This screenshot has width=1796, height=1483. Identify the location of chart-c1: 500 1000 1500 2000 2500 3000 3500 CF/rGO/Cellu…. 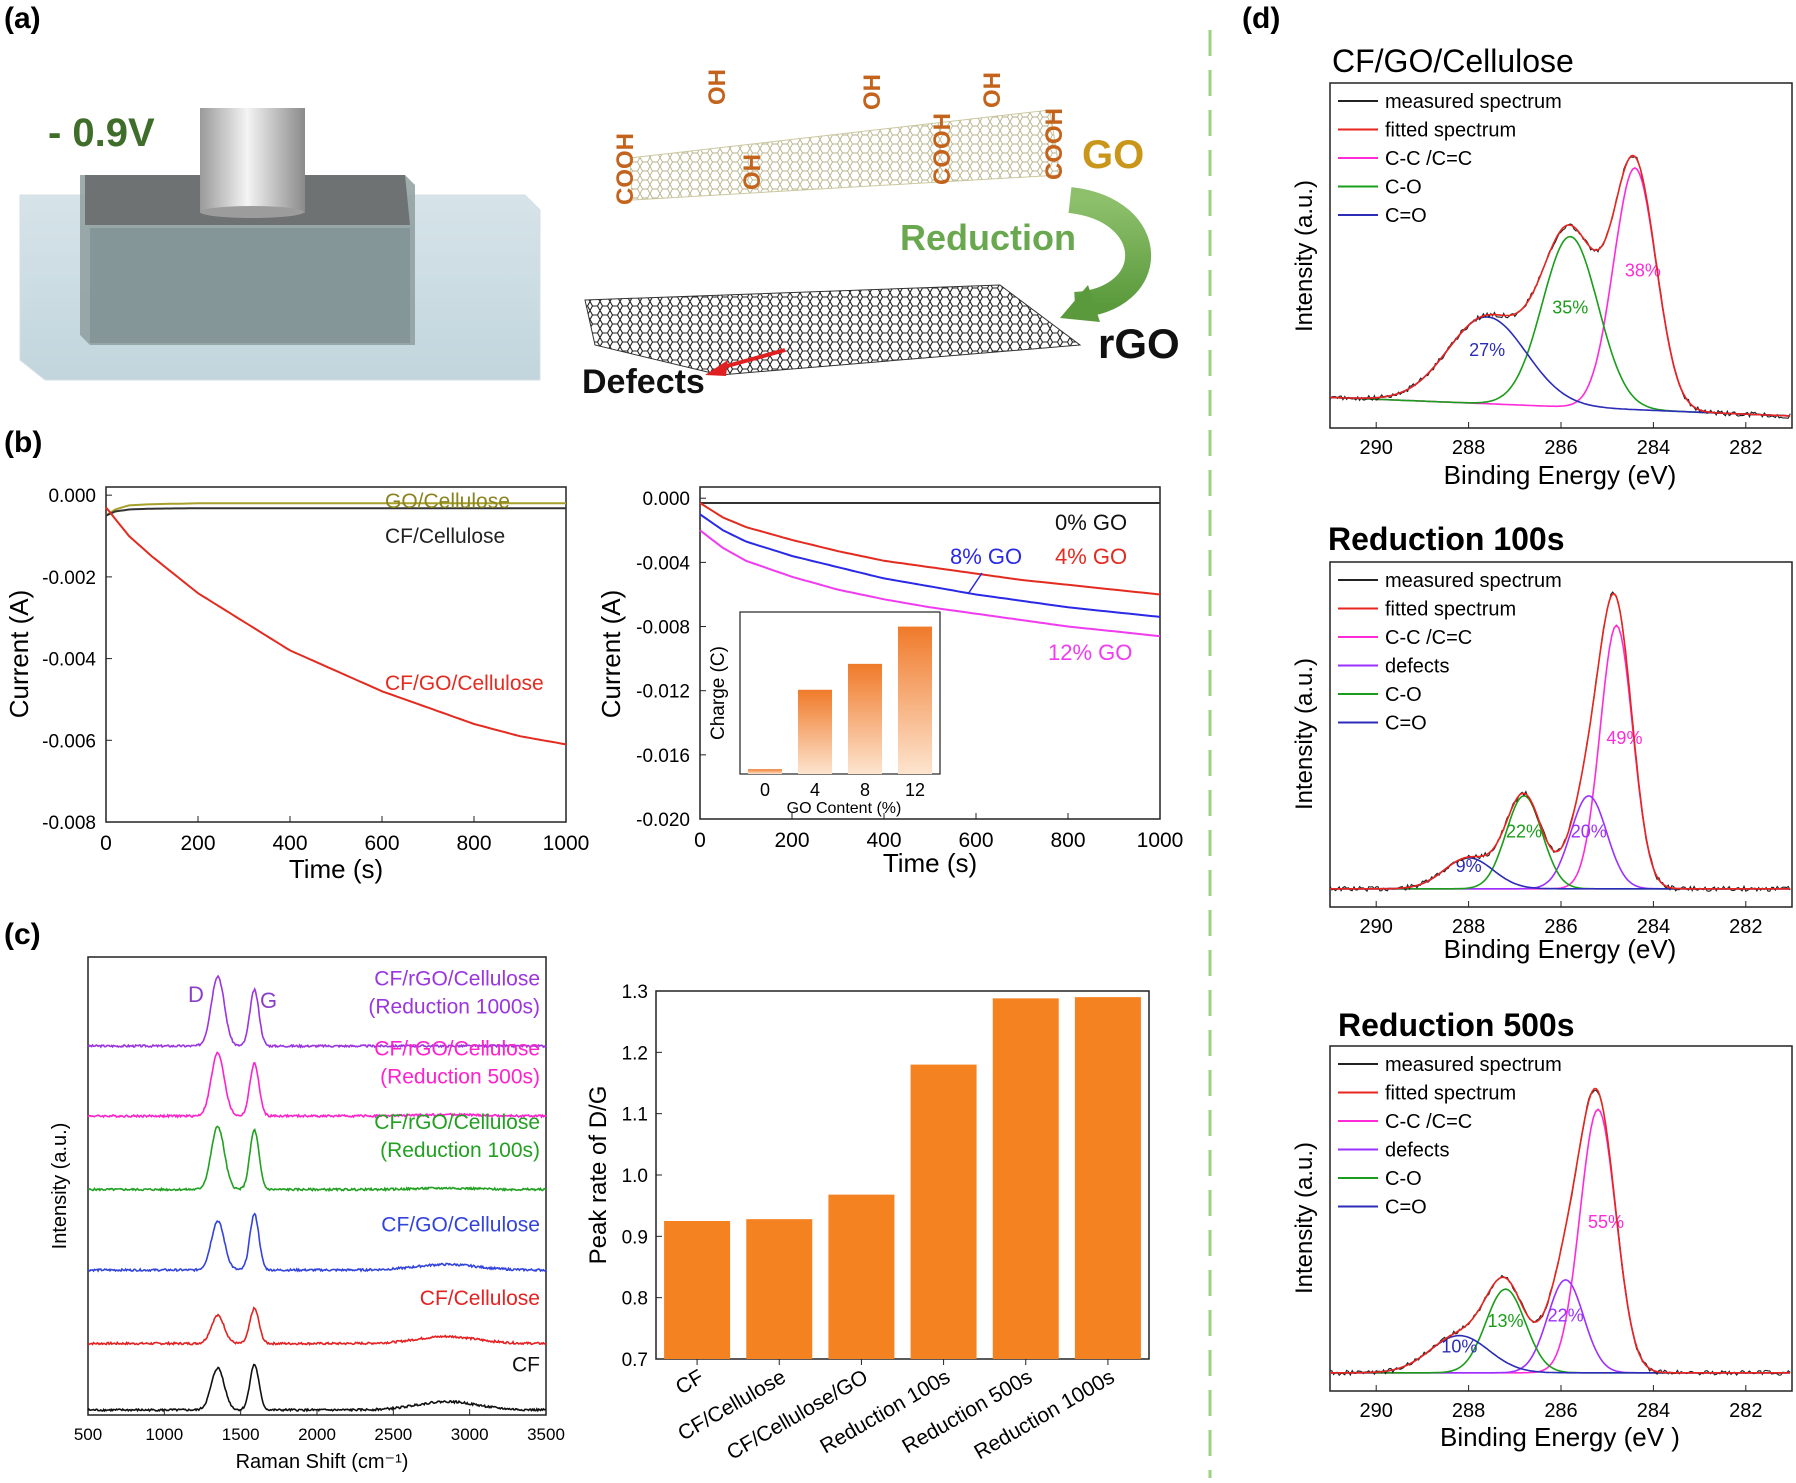
(307, 1214).